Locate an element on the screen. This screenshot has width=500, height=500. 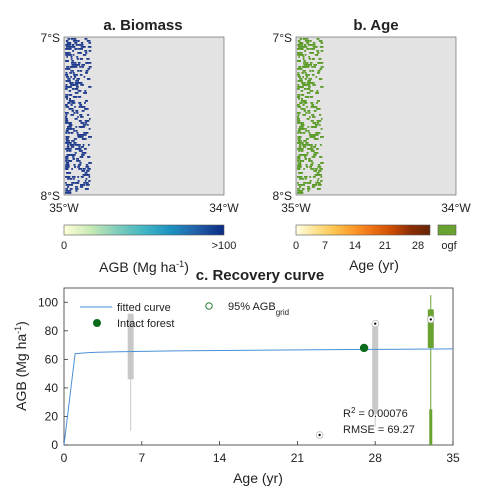
median-marker-dot is located at coordinates (375, 323).